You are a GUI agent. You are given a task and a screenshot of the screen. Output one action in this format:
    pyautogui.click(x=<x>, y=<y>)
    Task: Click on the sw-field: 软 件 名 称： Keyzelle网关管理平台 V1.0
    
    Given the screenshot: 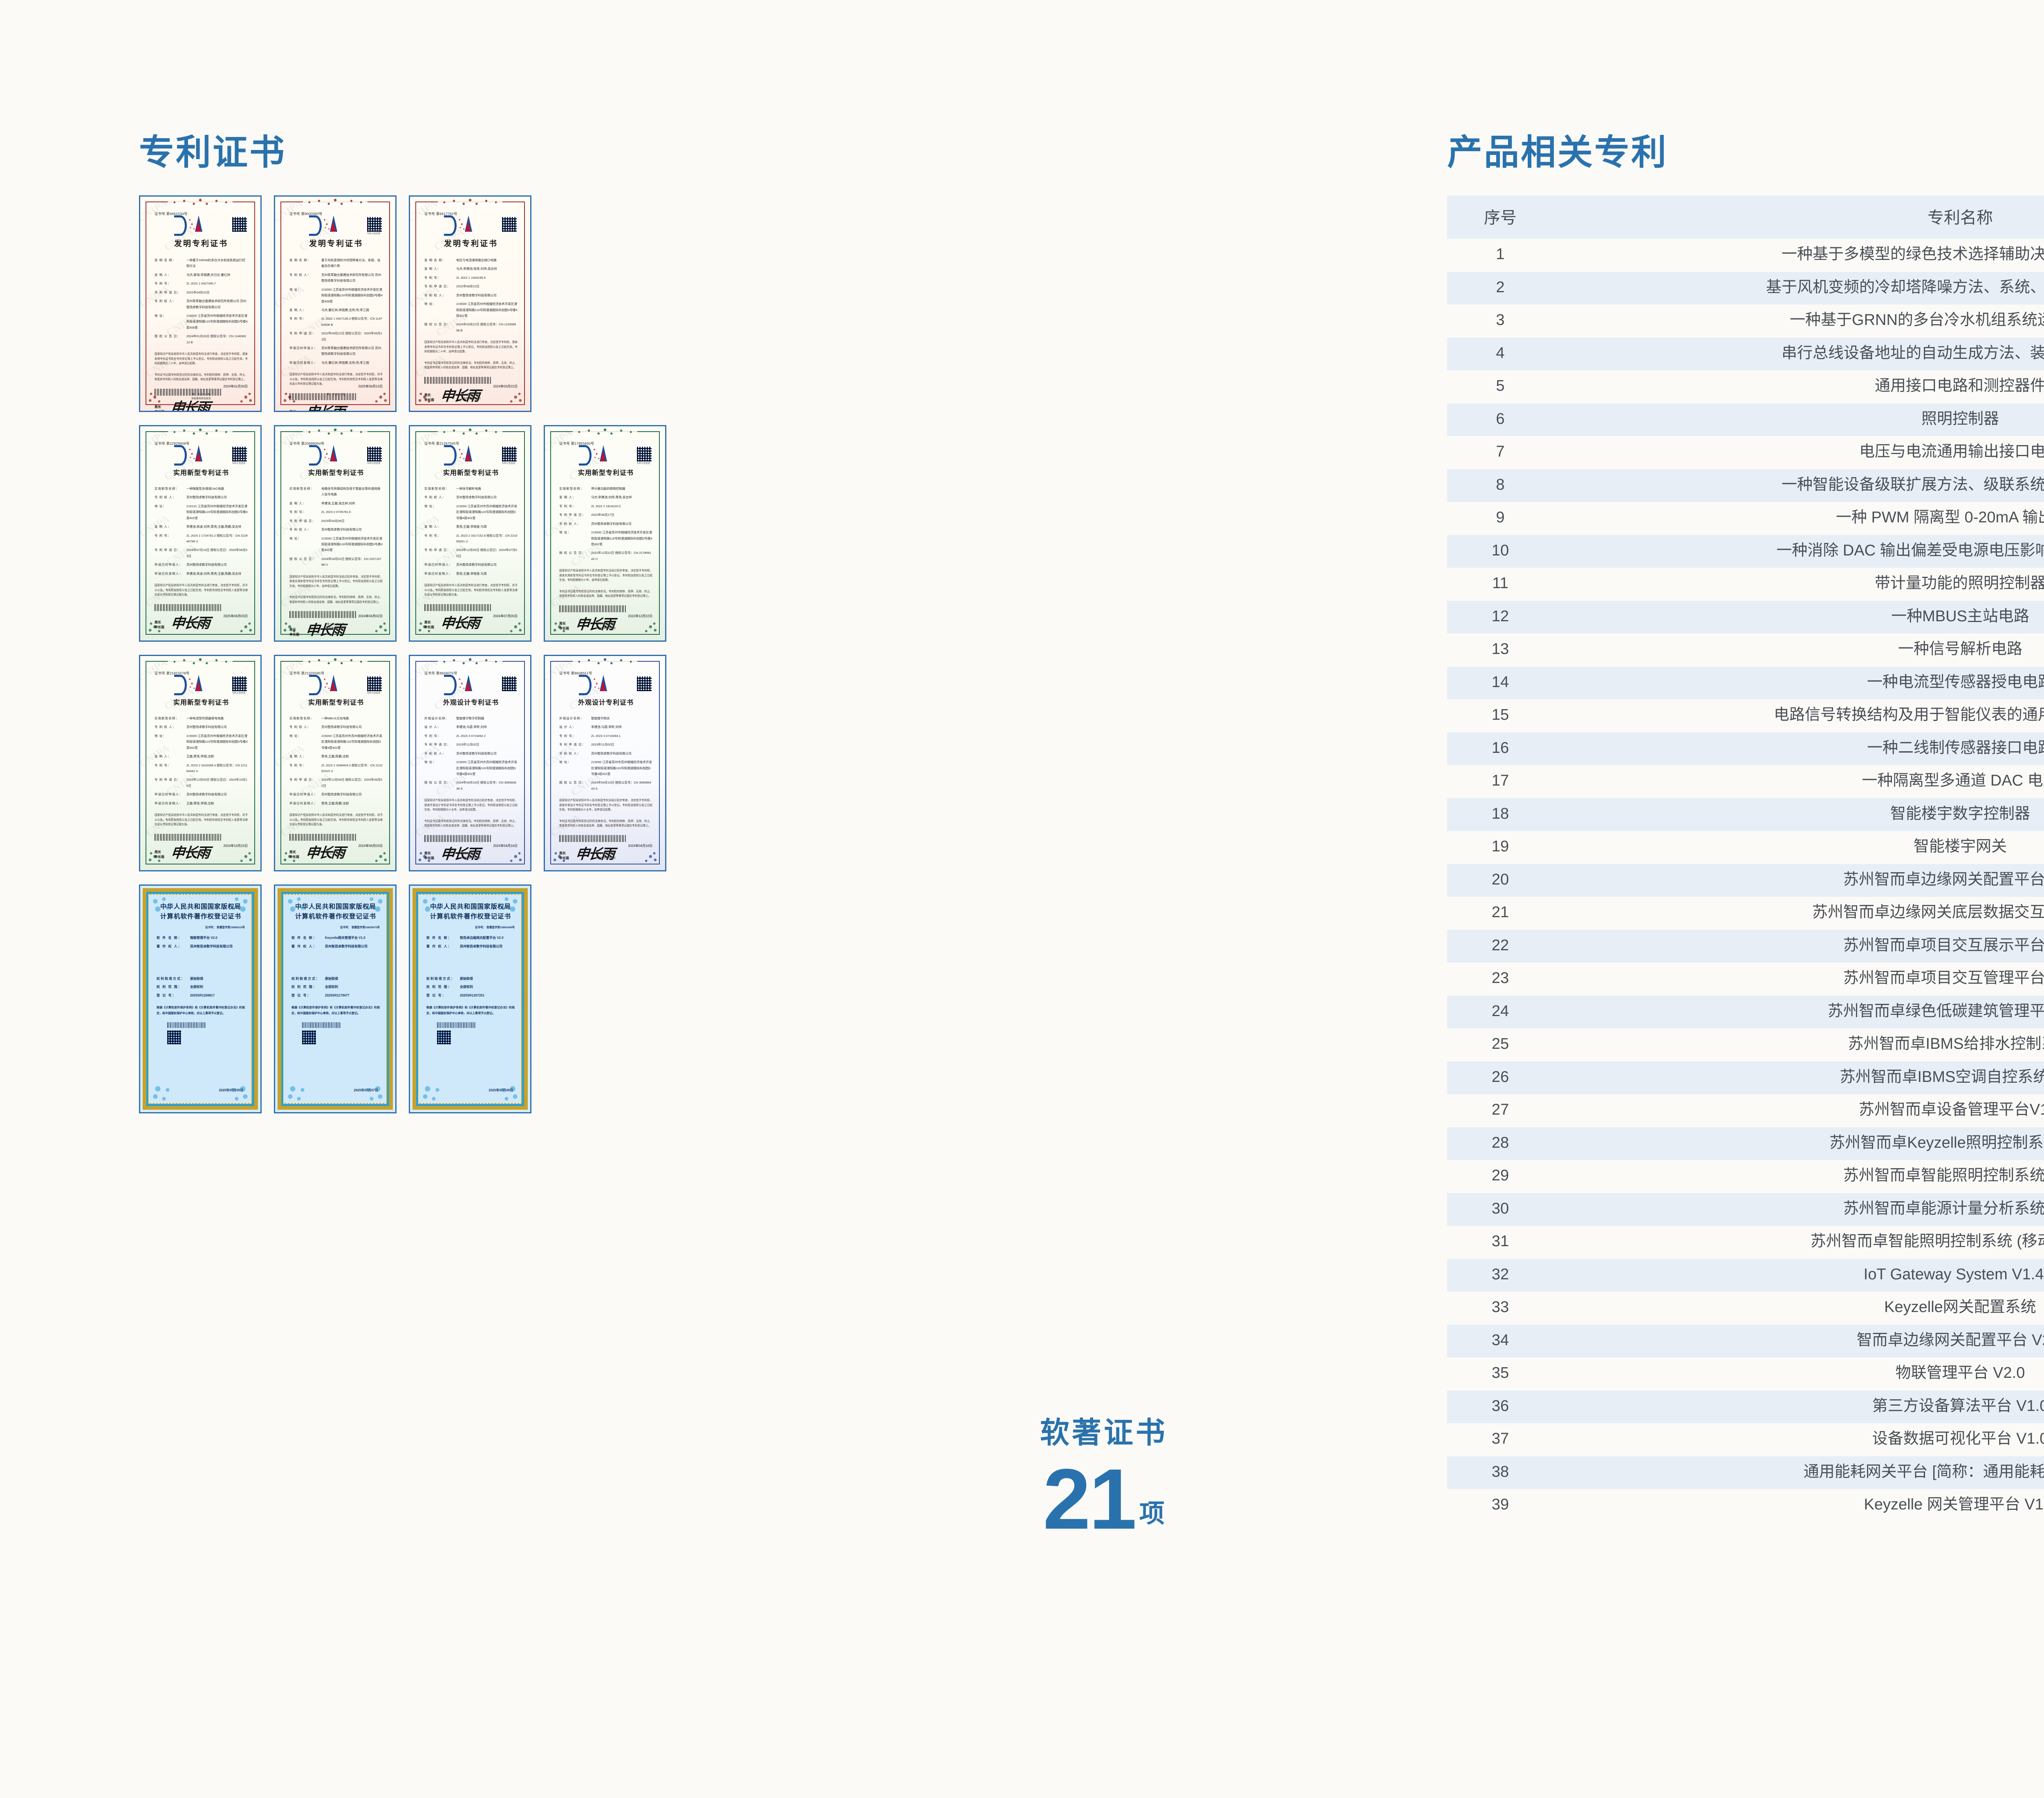 What is the action you would take?
    pyautogui.click(x=336, y=938)
    